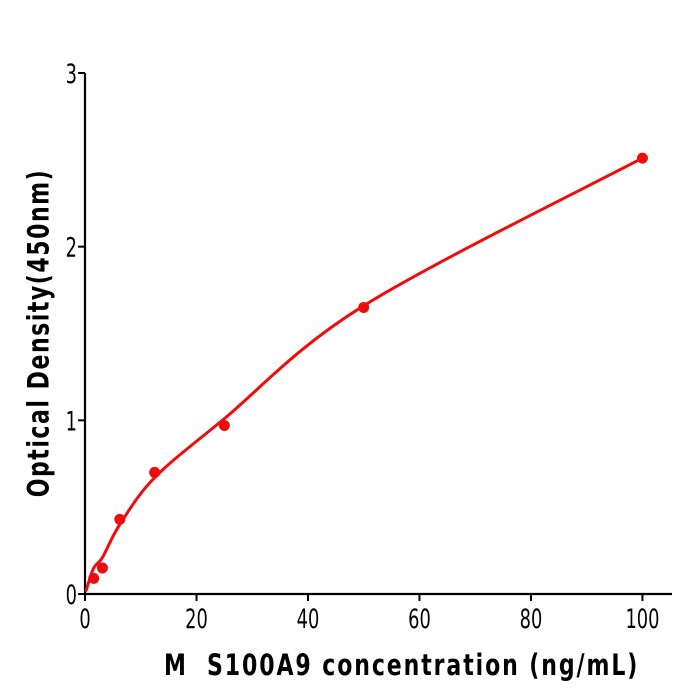 The image size is (700, 700). What do you see at coordinates (71, 248) in the screenshot?
I see `y-tick-label: 2` at bounding box center [71, 248].